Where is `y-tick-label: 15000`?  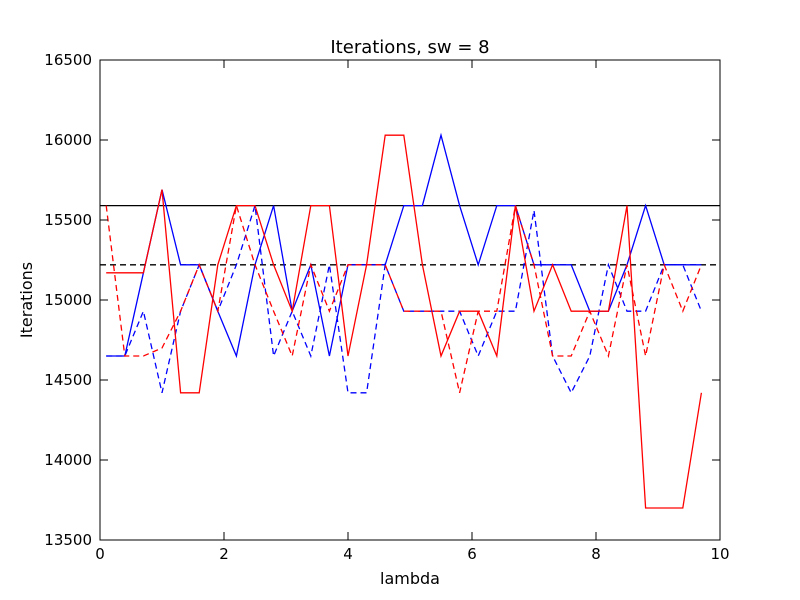 y-tick-label: 15000 is located at coordinates (68, 300).